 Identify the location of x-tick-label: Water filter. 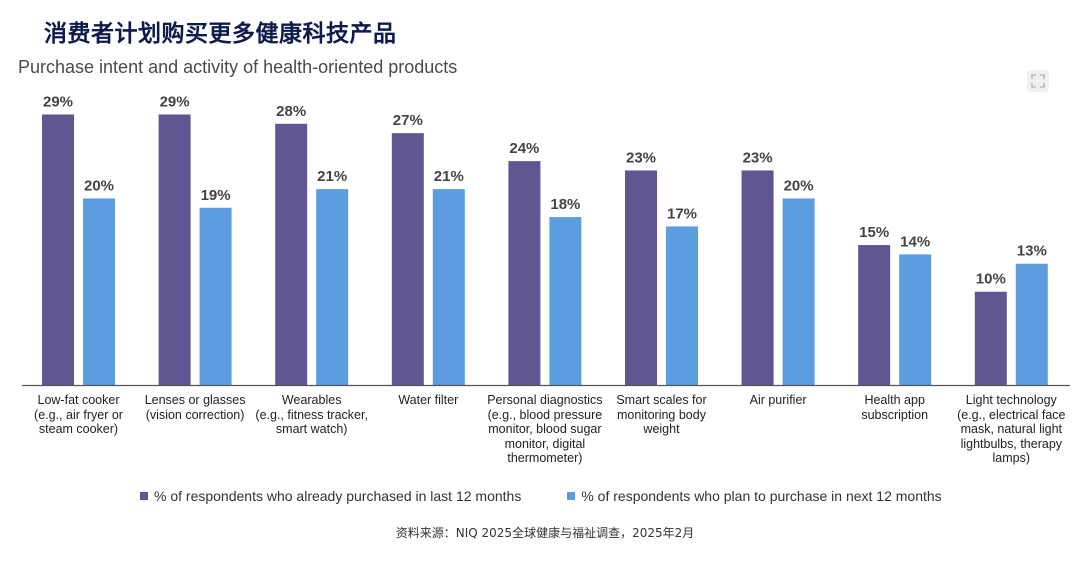
(428, 400).